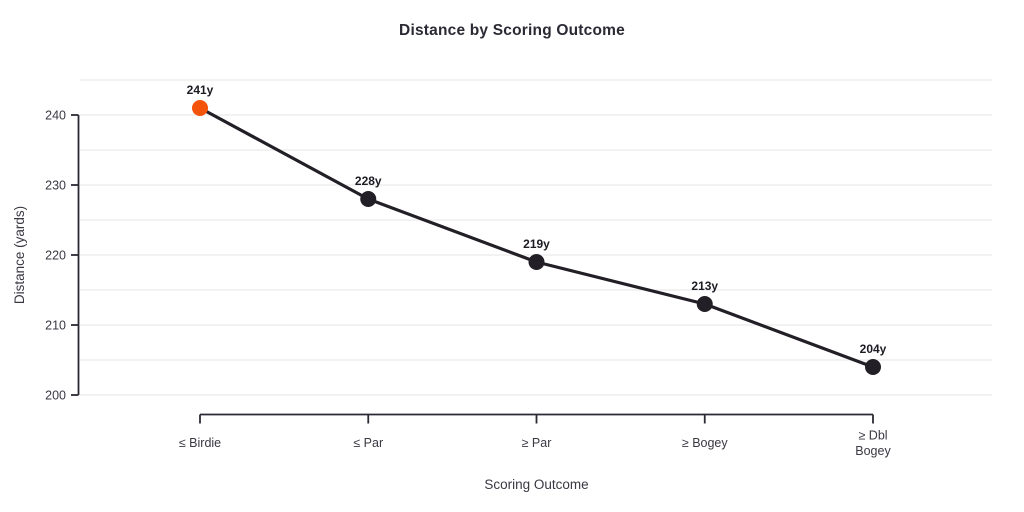 The image size is (1024, 512). Describe the element at coordinates (55, 256) in the screenshot. I see `y-tick-label: 220` at that location.